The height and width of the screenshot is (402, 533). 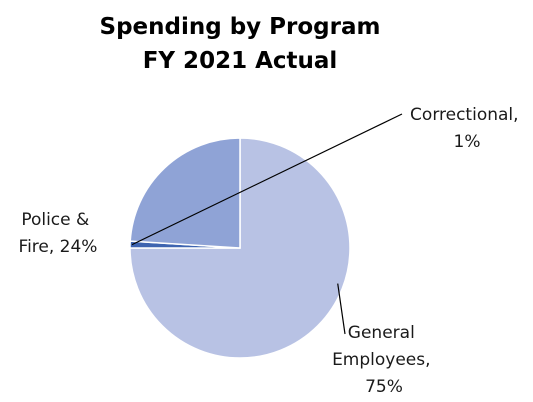 I want to click on data-label-correctional: Correctional, 1%, so click(x=467, y=128).